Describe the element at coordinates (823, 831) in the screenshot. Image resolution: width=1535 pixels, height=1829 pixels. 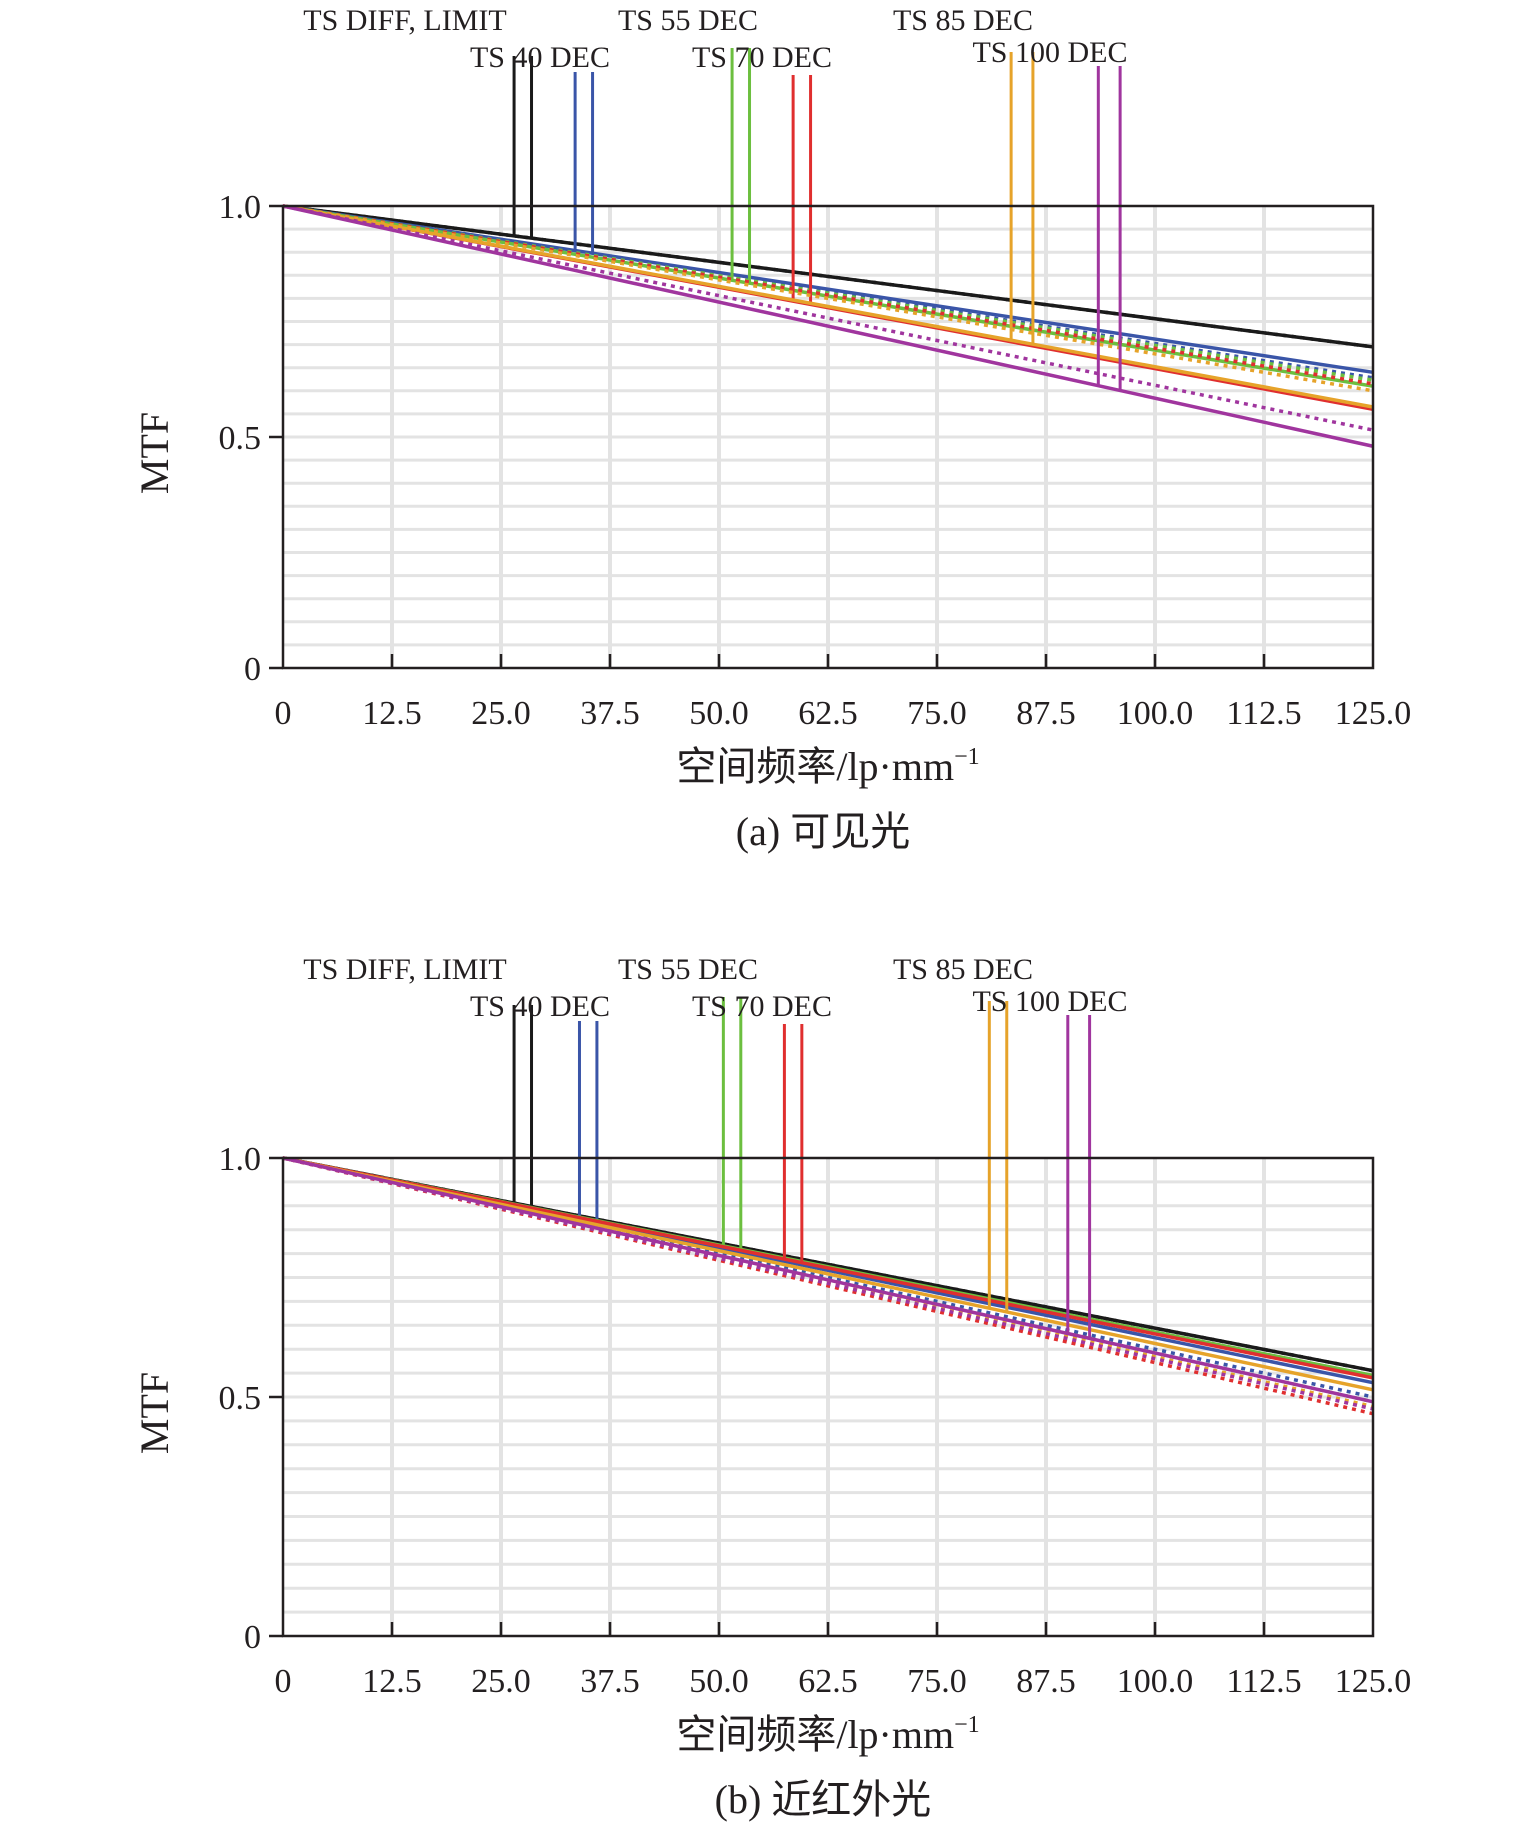
I see `chart-caption: (a) 可见光` at that location.